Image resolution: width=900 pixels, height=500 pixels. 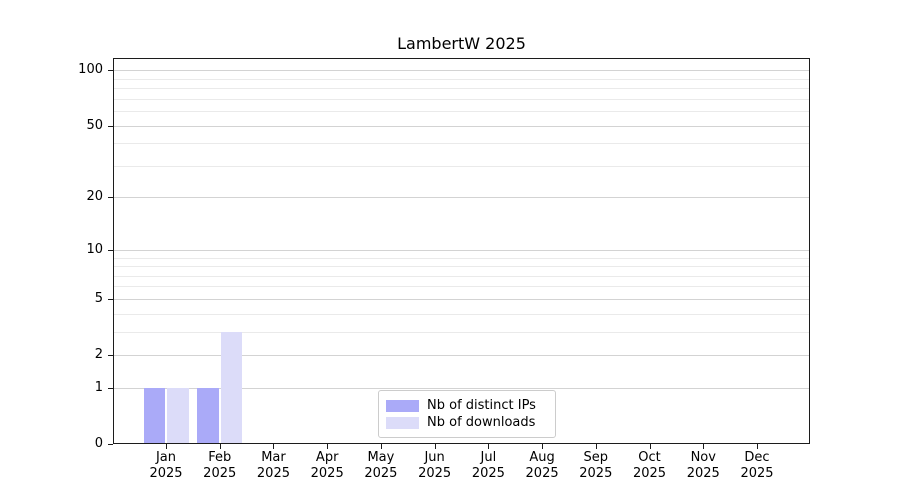 I want to click on legend-row-downloads: Nb of downloads, so click(x=466, y=422).